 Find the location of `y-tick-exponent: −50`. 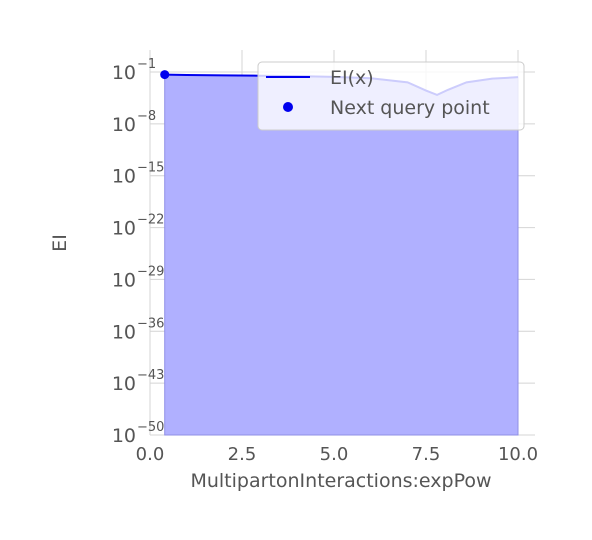

y-tick-exponent: −50 is located at coordinates (150, 427).